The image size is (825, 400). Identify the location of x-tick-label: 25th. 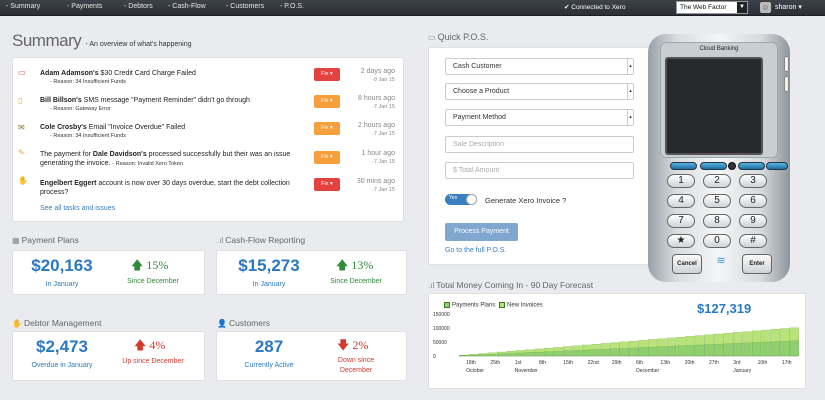
(495, 363).